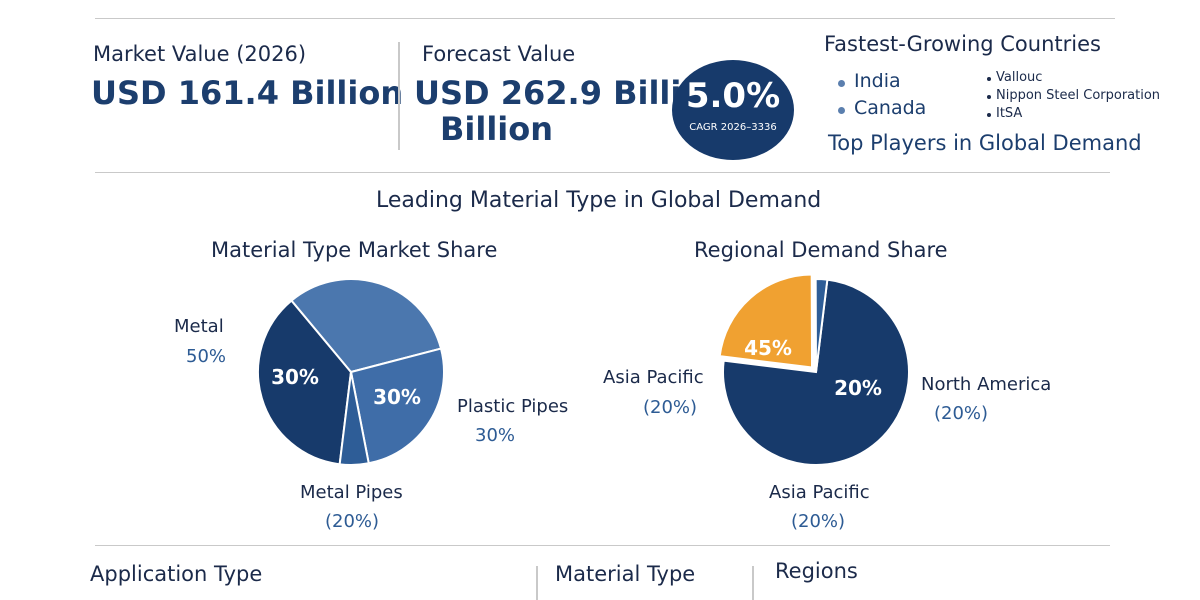  I want to click on country-item: India, so click(877, 81).